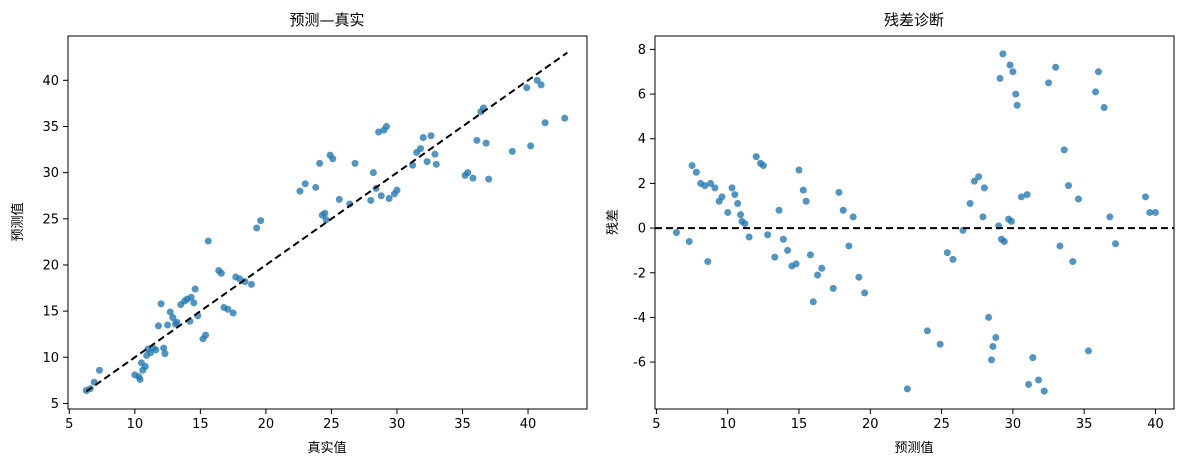 The image size is (1187, 472). Describe the element at coordinates (642, 229) in the screenshot. I see `y-tick-label: 0` at that location.